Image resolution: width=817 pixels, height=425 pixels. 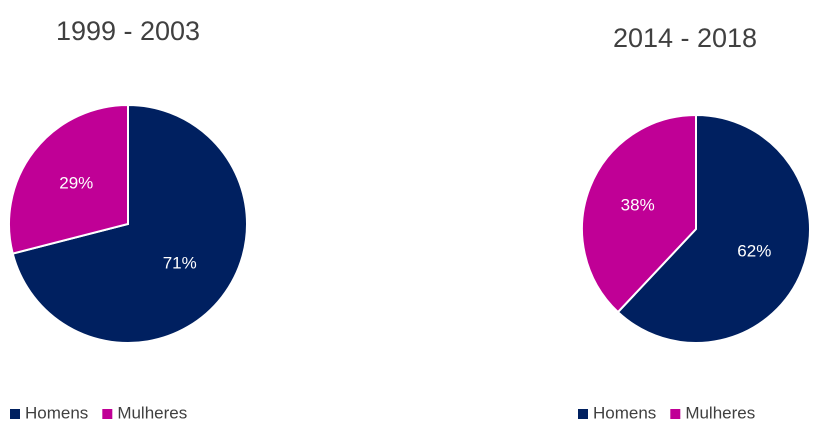 I want to click on data-label: 71%, so click(x=180, y=263).